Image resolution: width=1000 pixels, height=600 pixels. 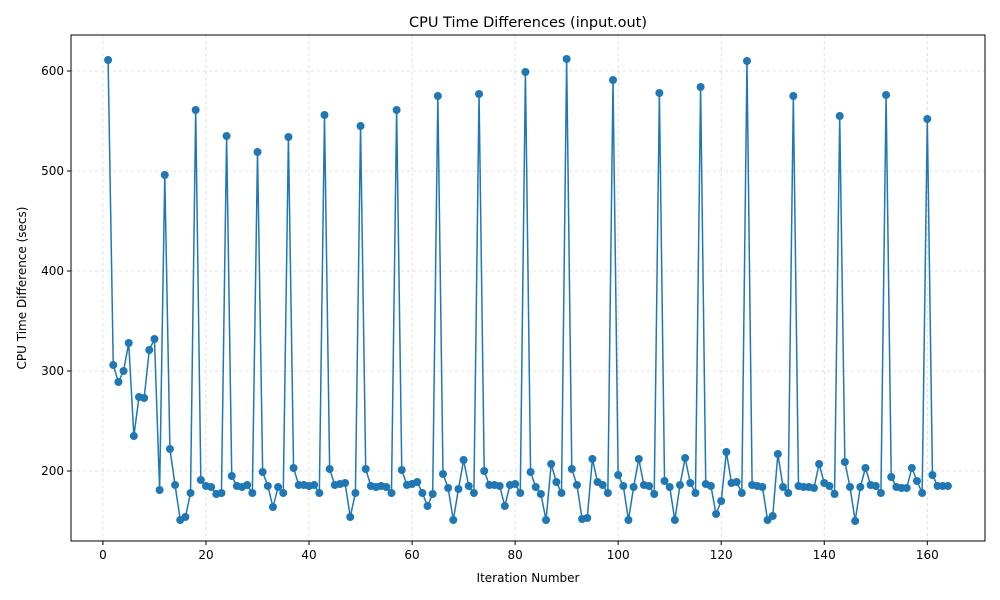 What do you see at coordinates (927, 555) in the screenshot?
I see `x-tick-label: 160` at bounding box center [927, 555].